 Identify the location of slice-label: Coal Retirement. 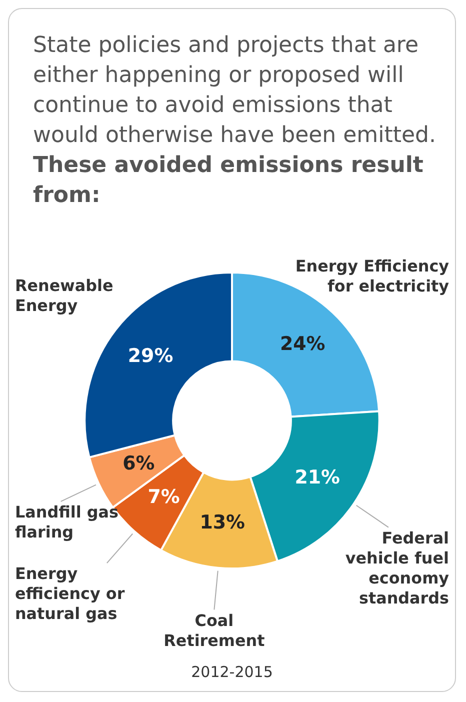
(215, 630).